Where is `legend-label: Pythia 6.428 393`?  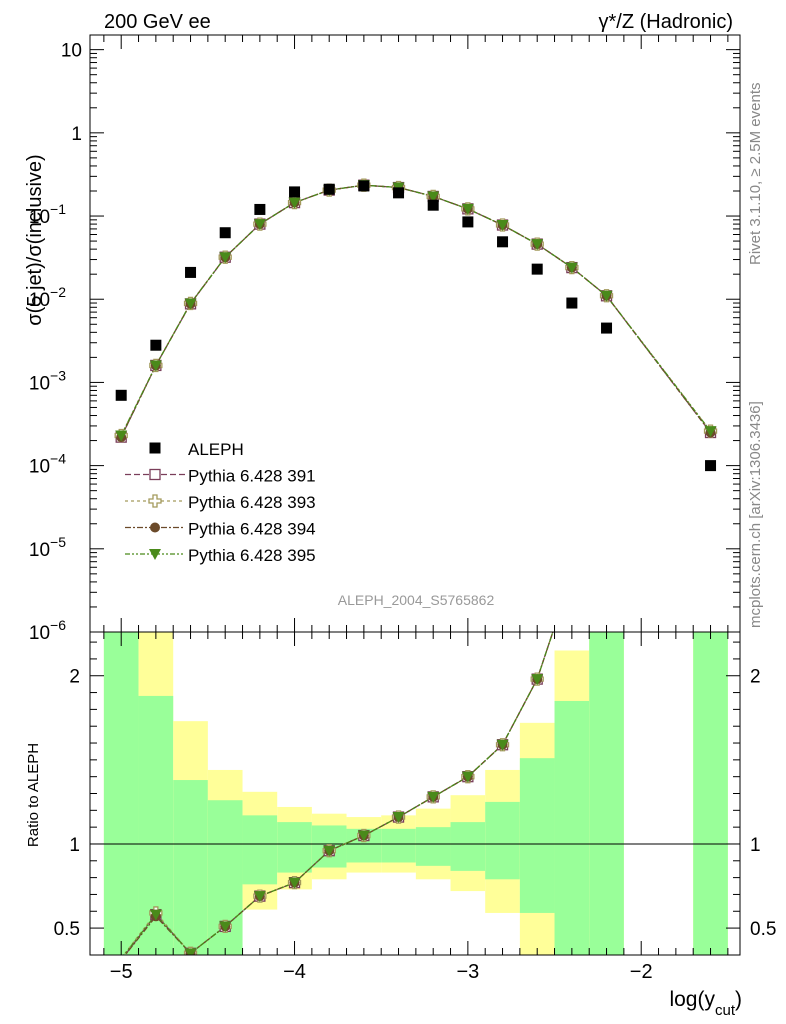 legend-label: Pythia 6.428 393 is located at coordinates (252, 502).